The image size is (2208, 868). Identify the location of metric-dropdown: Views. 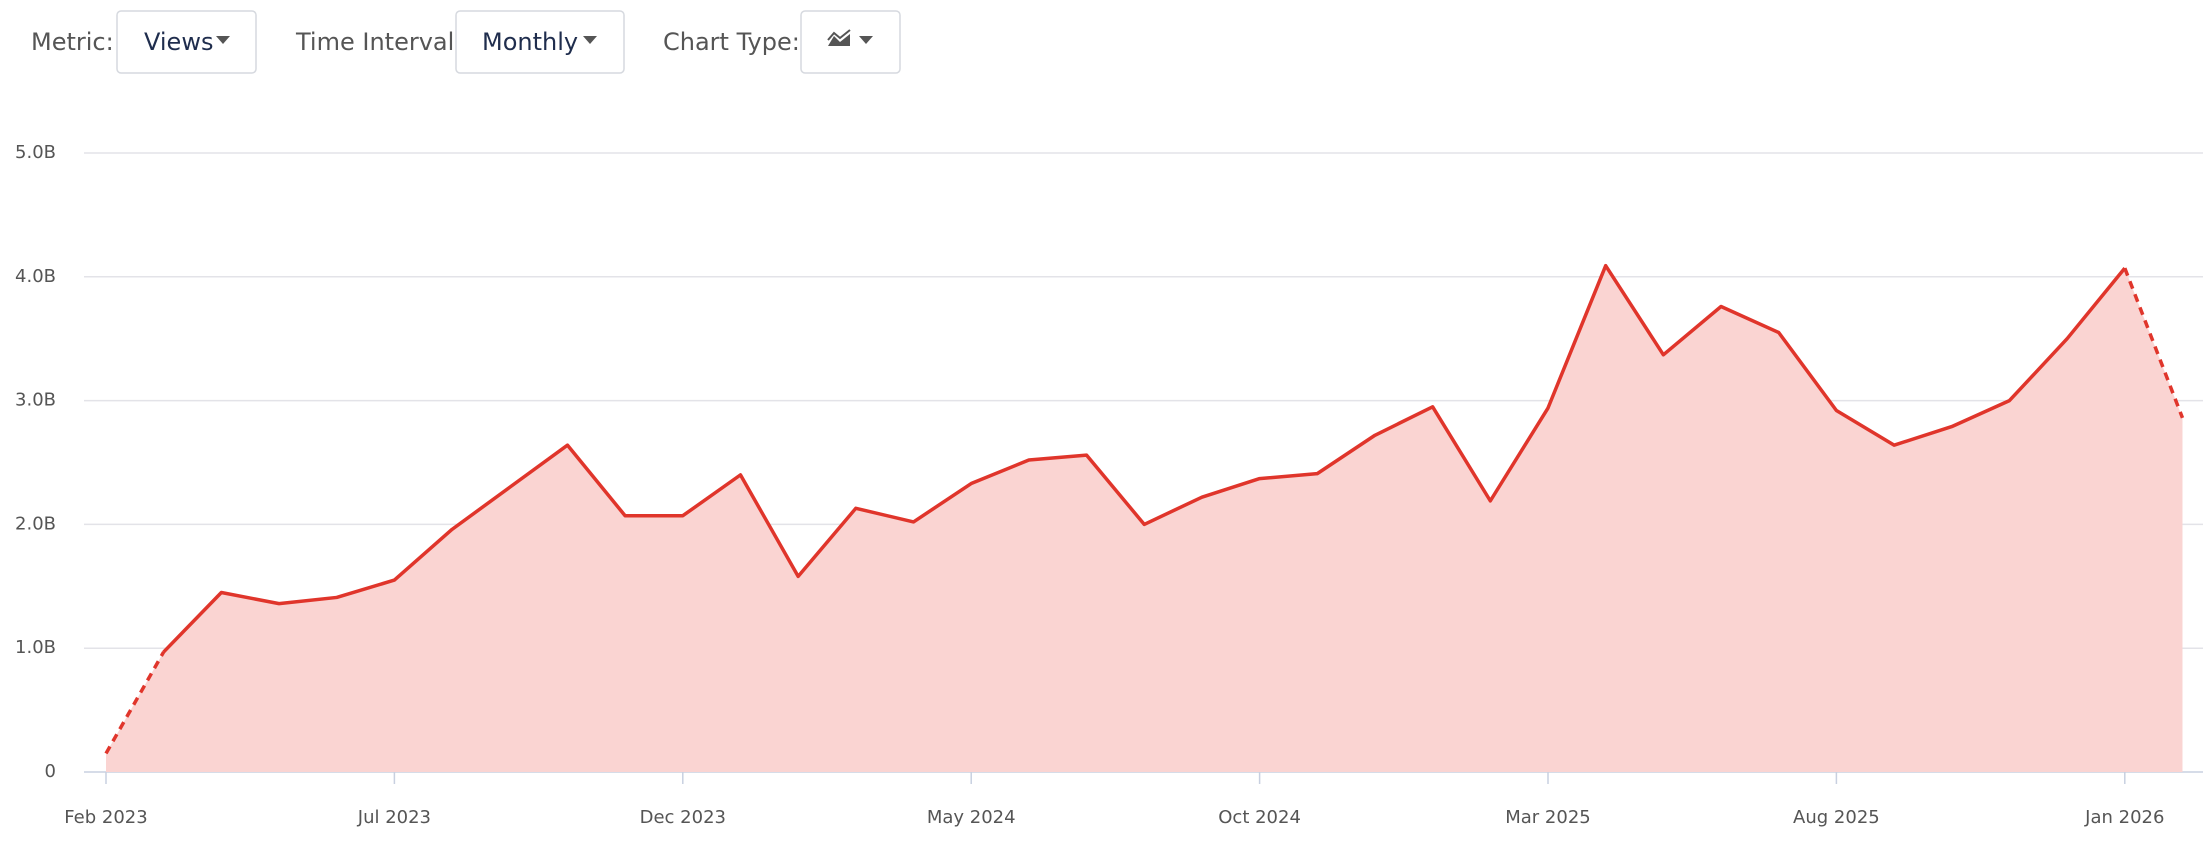
(186, 42).